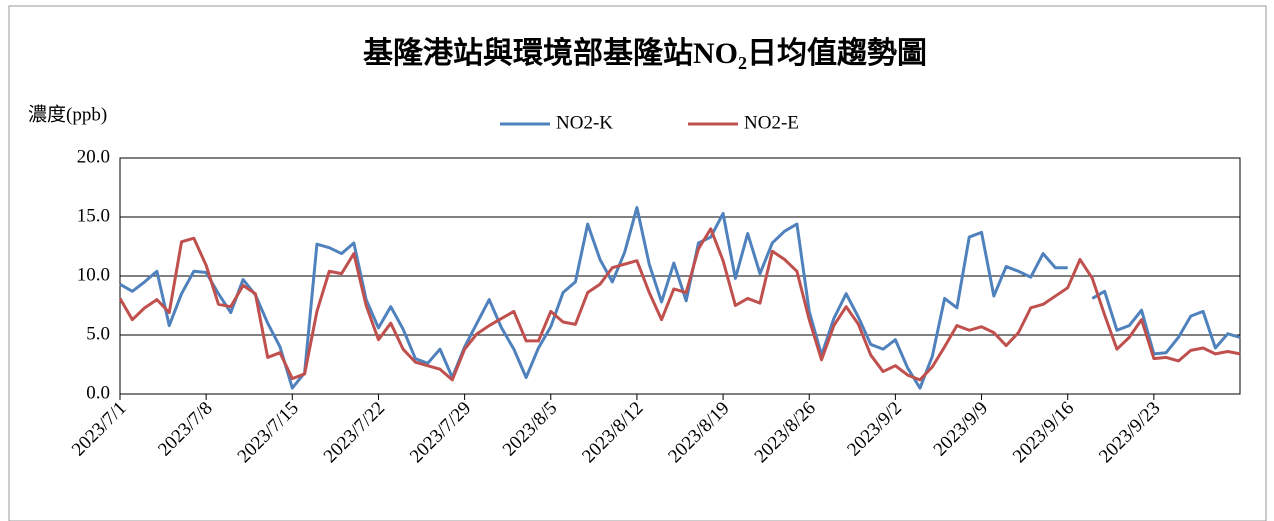 This screenshot has height=521, width=1274. I want to click on y-tick-label: 15.0, so click(93, 215).